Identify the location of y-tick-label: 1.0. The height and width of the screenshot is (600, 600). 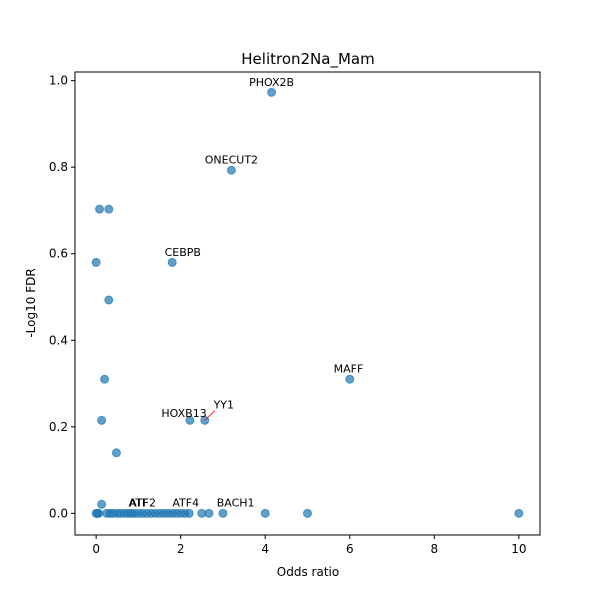
(58, 81).